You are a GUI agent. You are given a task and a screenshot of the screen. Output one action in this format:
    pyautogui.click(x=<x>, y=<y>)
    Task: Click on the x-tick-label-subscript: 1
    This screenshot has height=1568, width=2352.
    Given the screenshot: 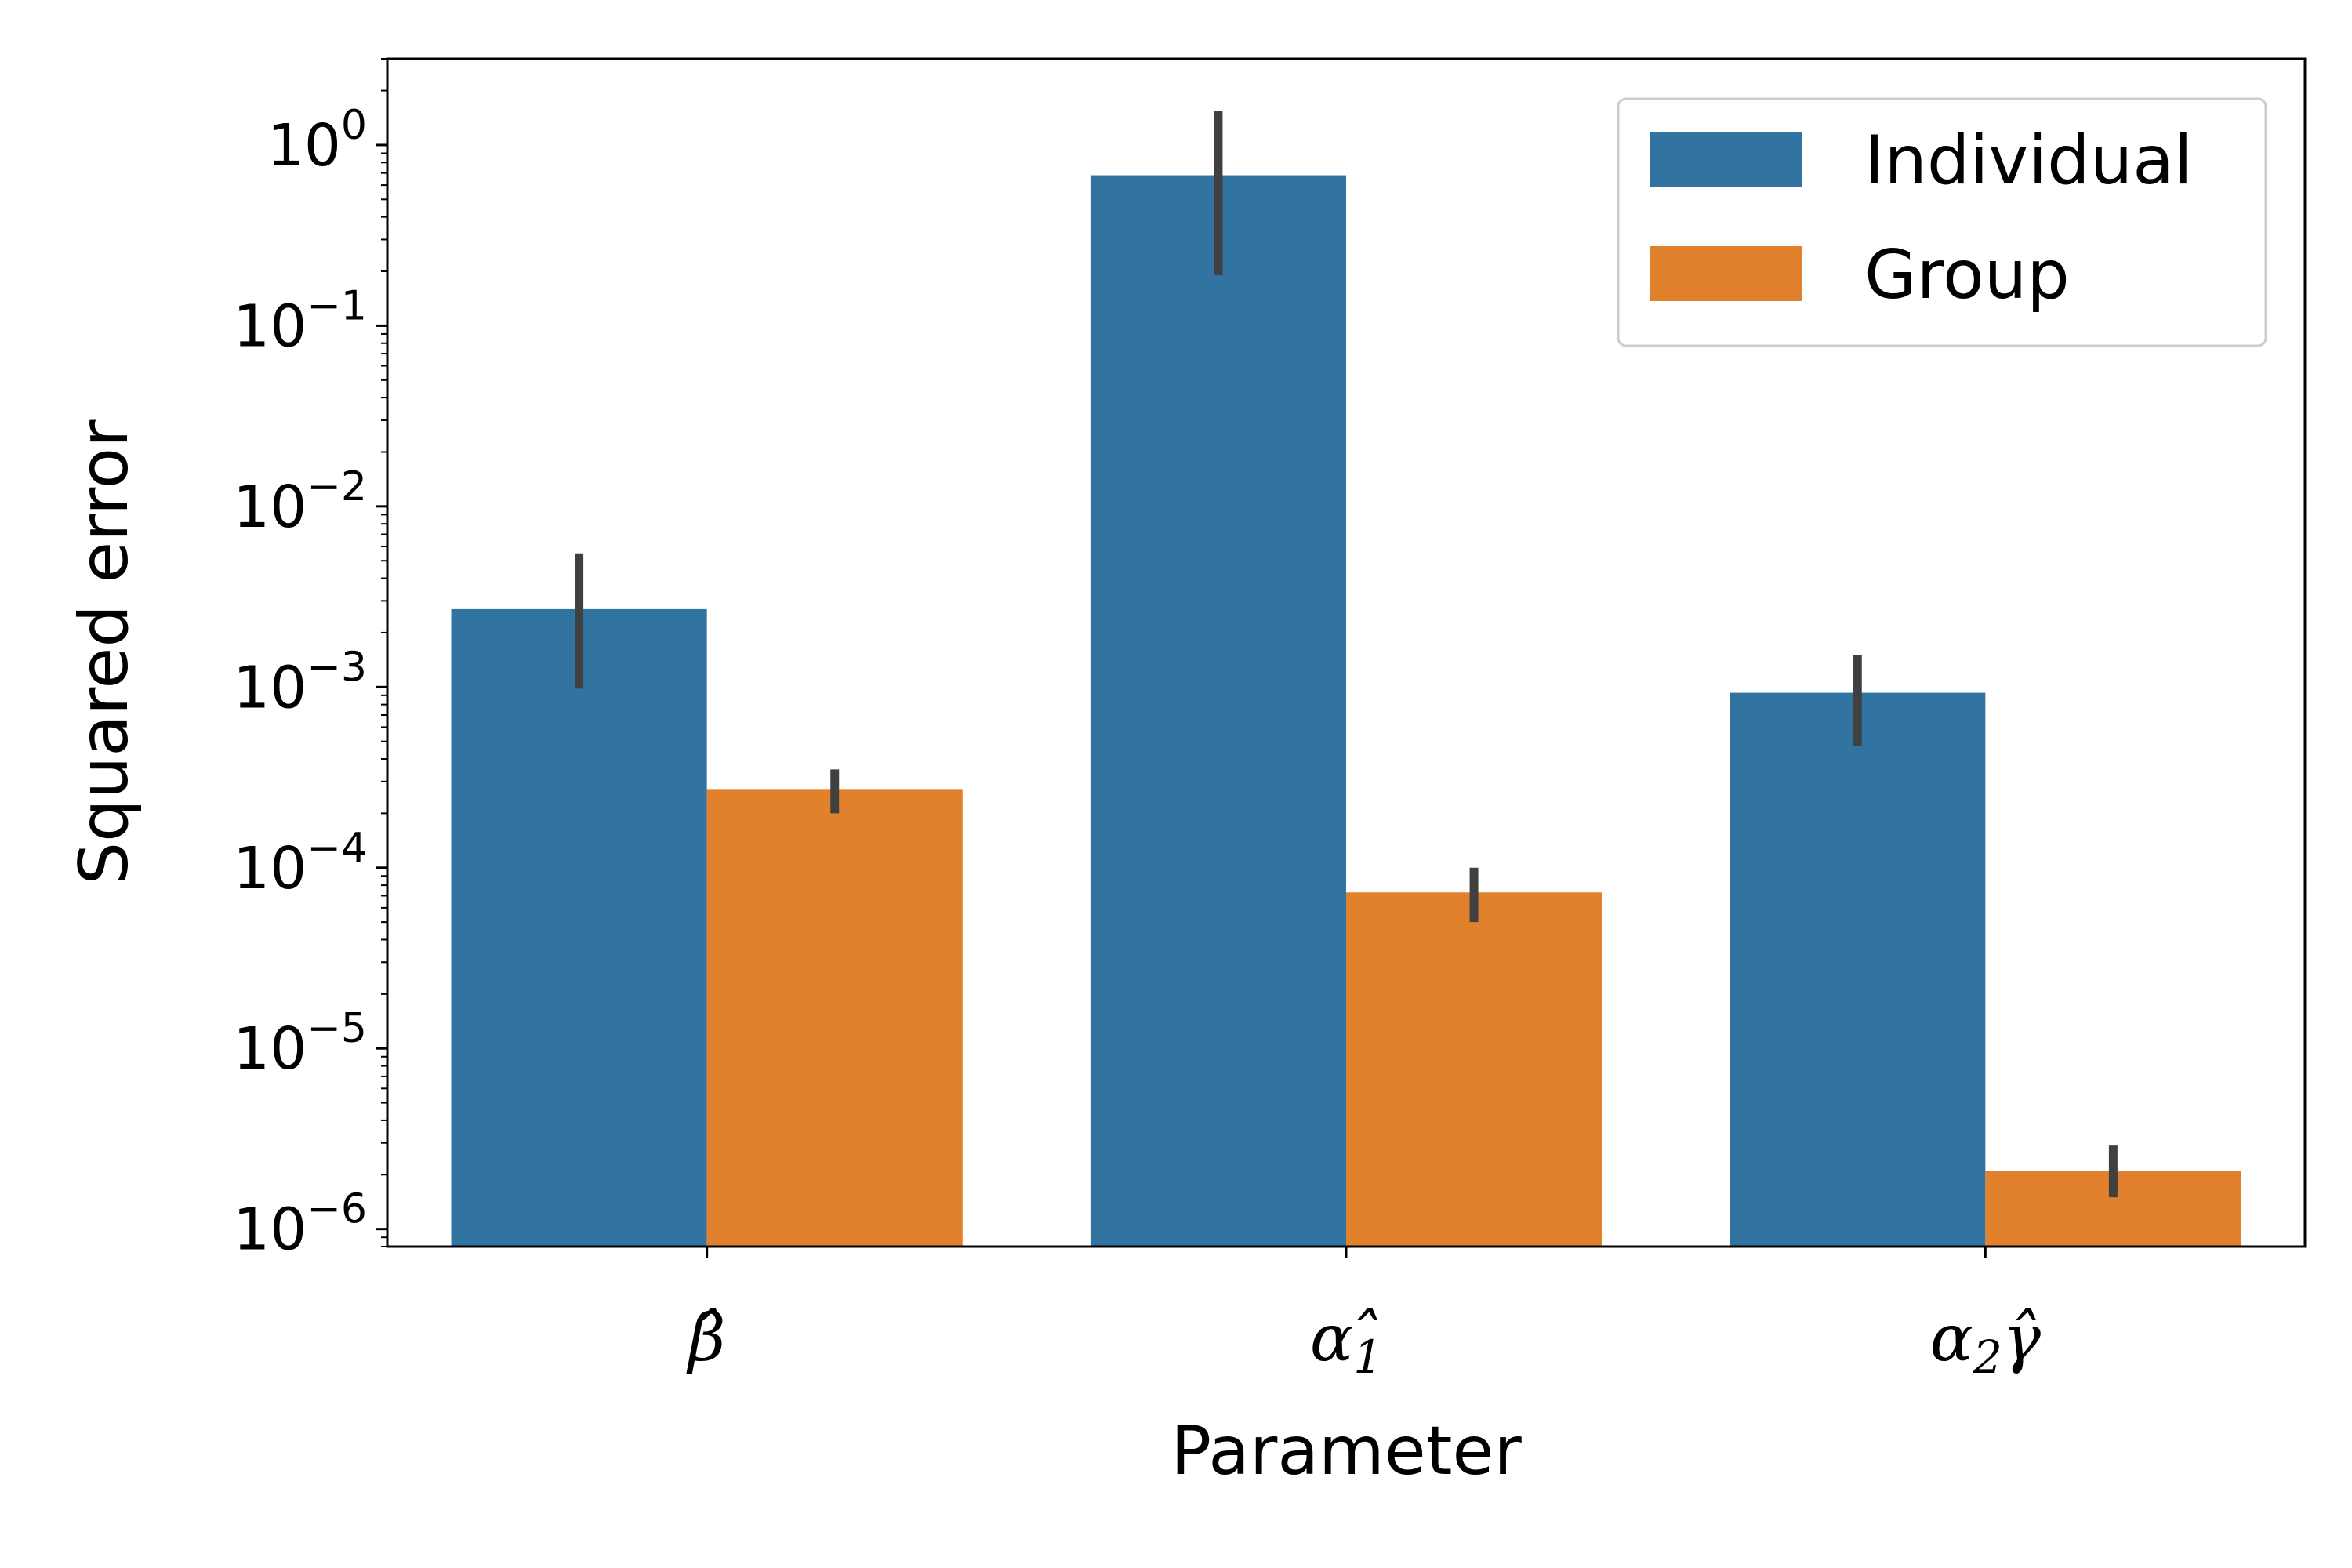 What is the action you would take?
    pyautogui.click(x=1367, y=1357)
    